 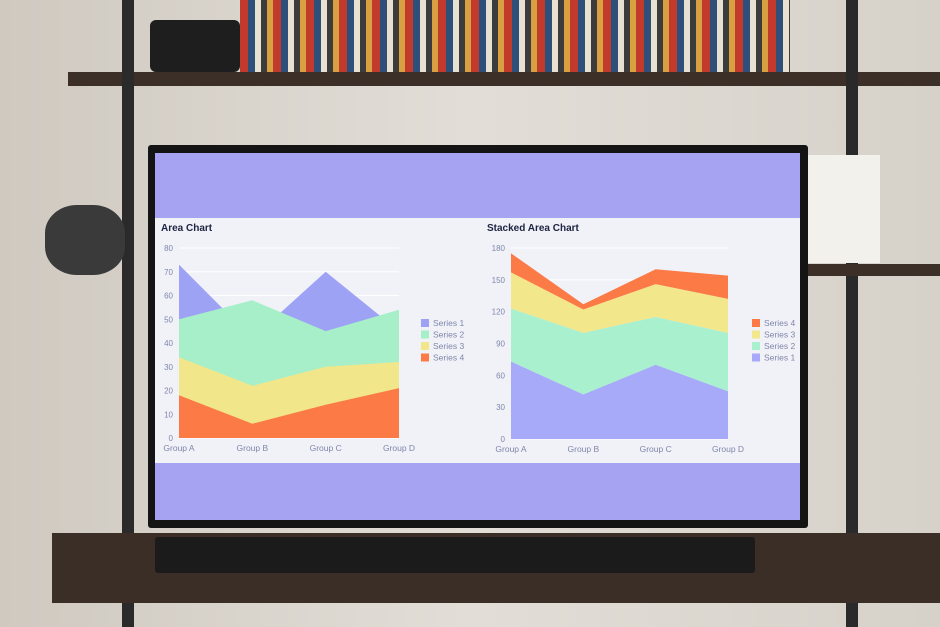 I want to click on y-tick-label: 90, so click(x=500, y=344).